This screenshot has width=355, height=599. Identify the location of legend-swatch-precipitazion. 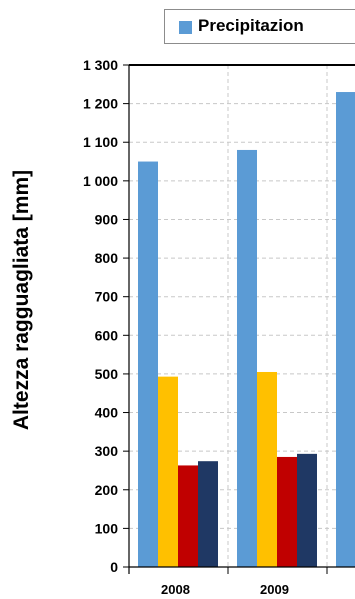
(185, 27).